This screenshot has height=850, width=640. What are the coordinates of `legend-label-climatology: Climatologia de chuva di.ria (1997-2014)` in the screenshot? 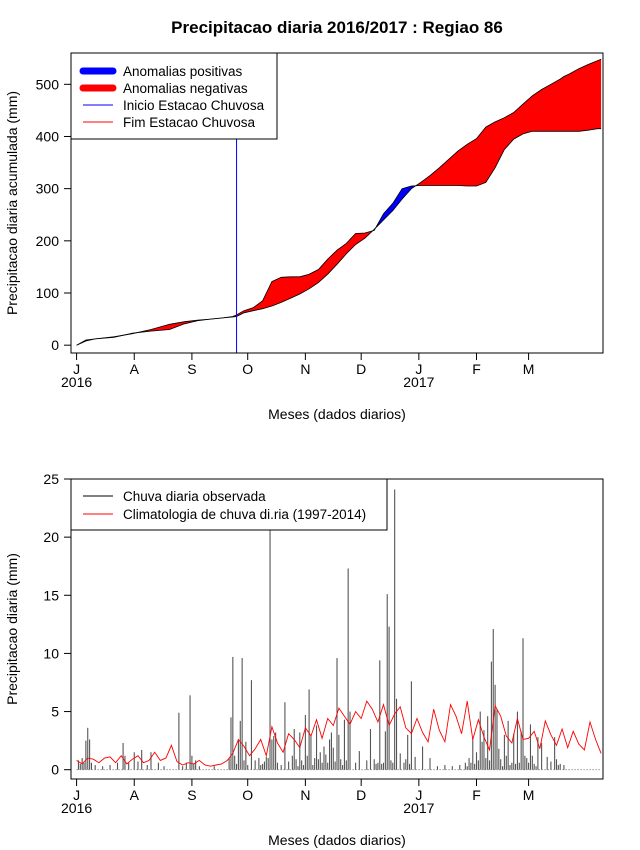 It's located at (244, 514).